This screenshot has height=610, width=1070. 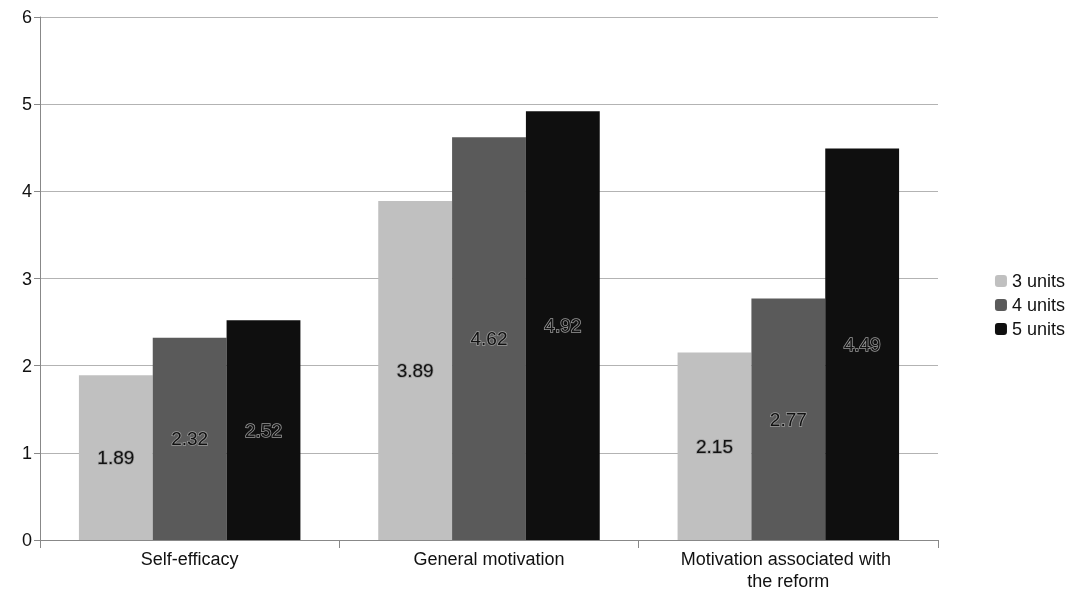 I want to click on data-label: 3.89, so click(x=415, y=370).